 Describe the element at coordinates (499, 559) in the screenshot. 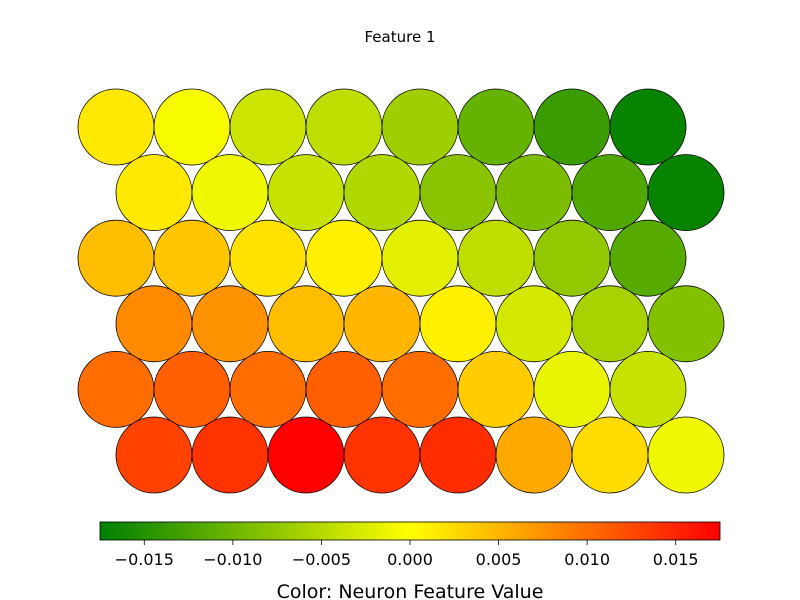

I see `colorbar-tick-label: 0.005` at that location.